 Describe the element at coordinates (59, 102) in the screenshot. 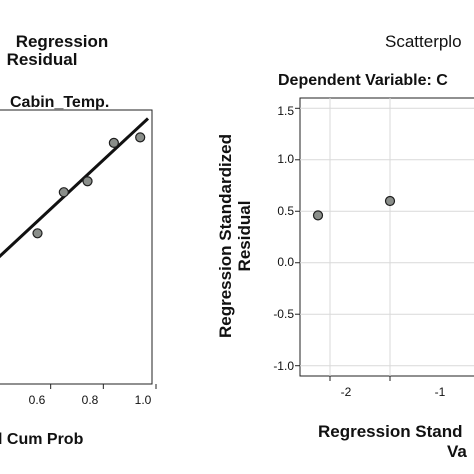

I see `left-dependent-label: Cabin_Temp.` at that location.